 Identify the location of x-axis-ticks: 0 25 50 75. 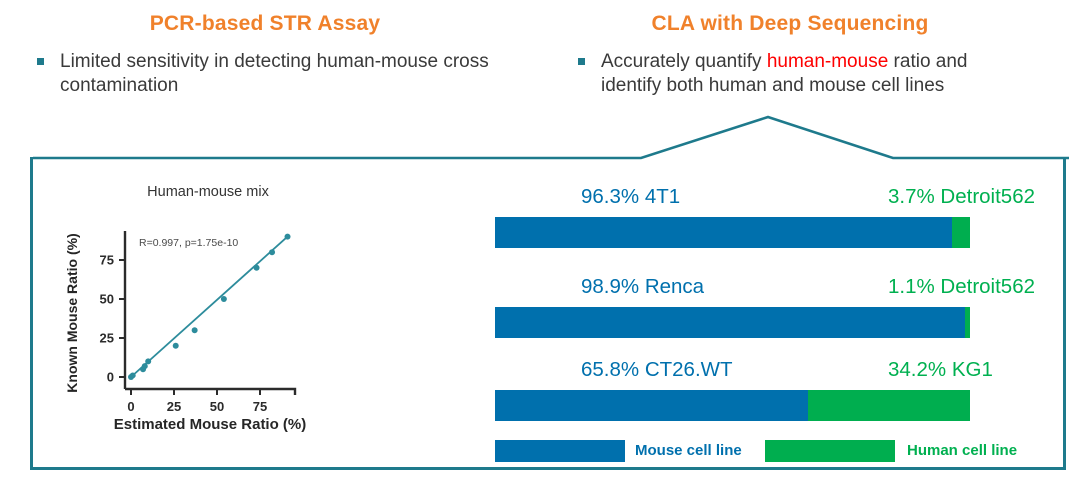
(197, 401).